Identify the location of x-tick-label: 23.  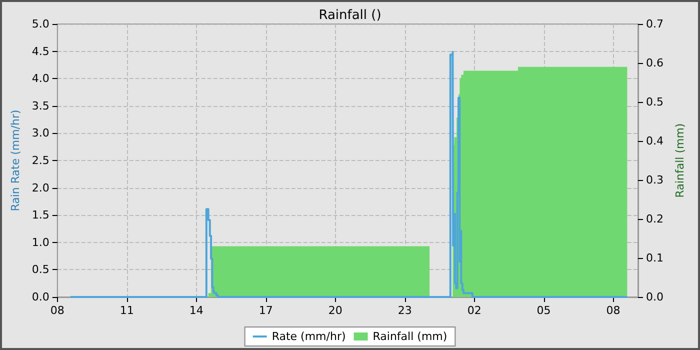
(405, 310).